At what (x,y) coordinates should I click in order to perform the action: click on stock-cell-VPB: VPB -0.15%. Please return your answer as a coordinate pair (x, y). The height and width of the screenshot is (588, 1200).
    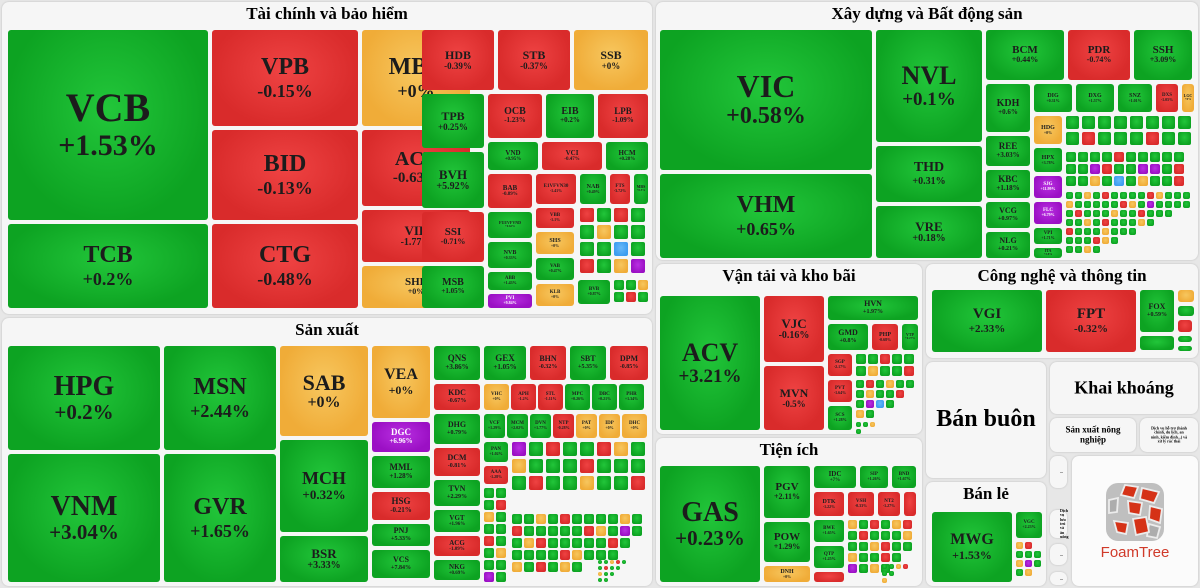
    Looking at the image, I should click on (285, 78).